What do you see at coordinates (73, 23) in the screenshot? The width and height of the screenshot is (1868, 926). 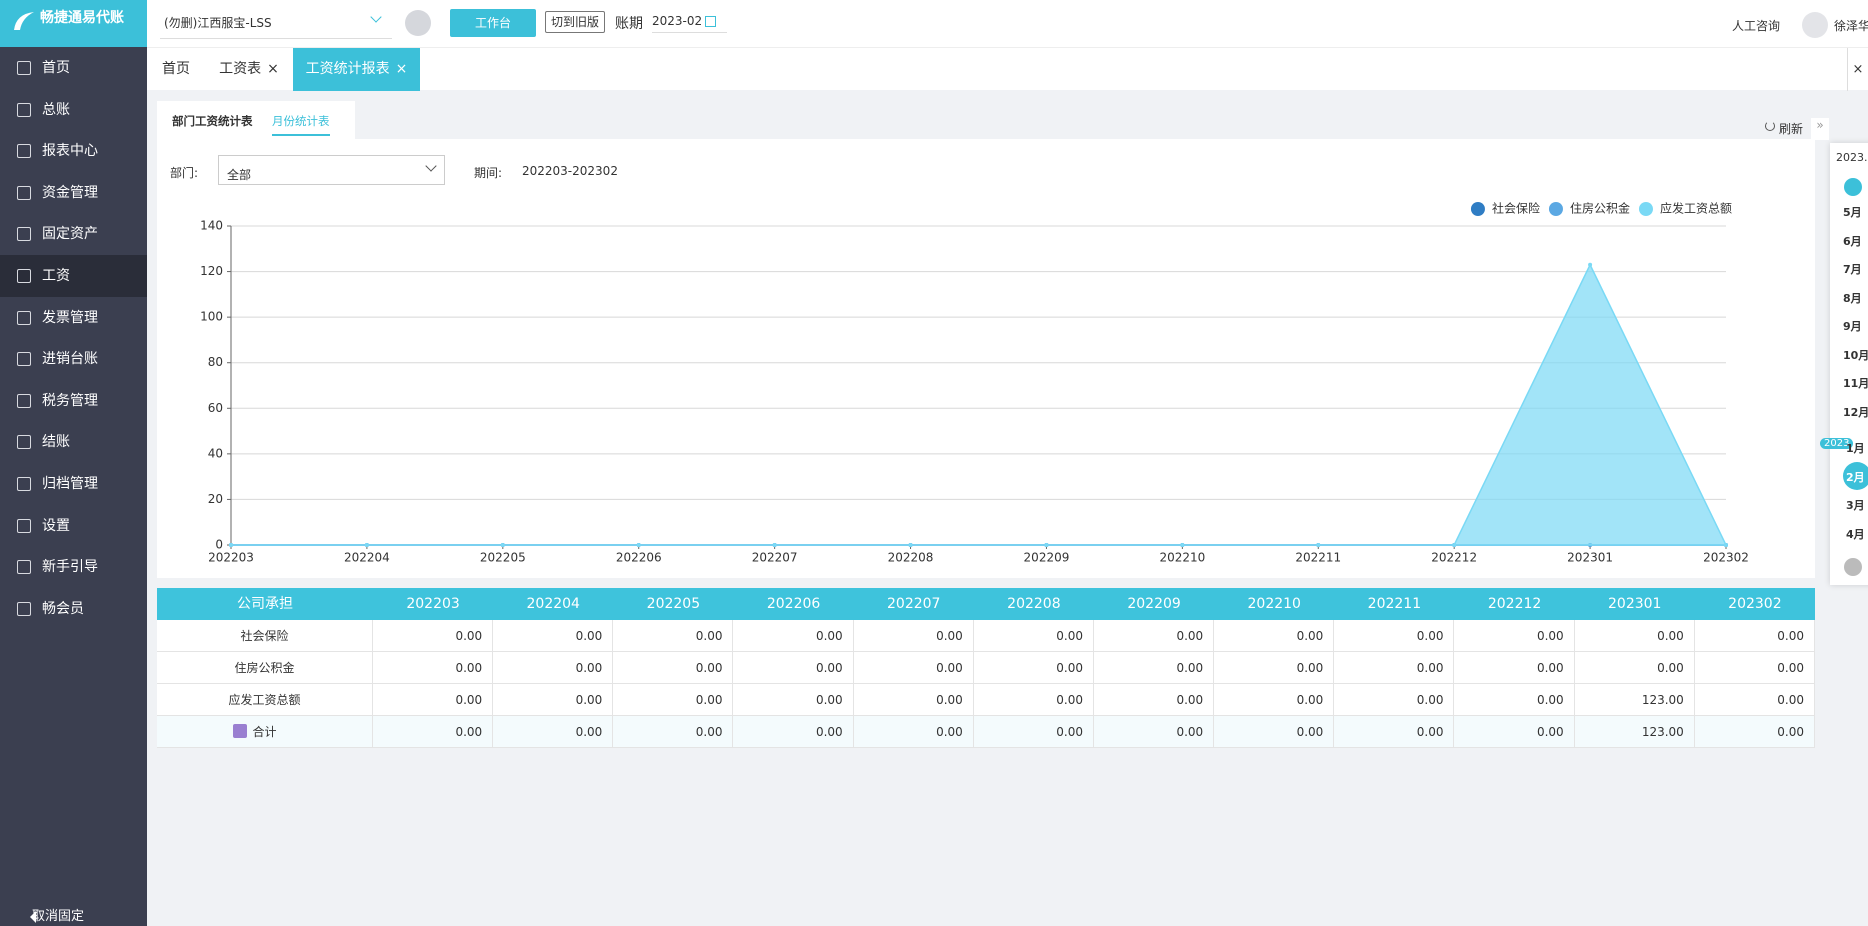 I see `logo: 畅捷通易代账` at bounding box center [73, 23].